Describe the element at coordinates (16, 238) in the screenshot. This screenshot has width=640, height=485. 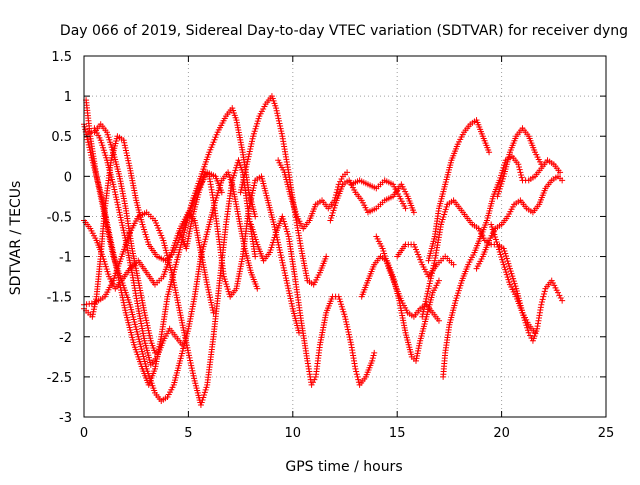
I see `y-axis-label: SDTVAR / TECUs` at that location.